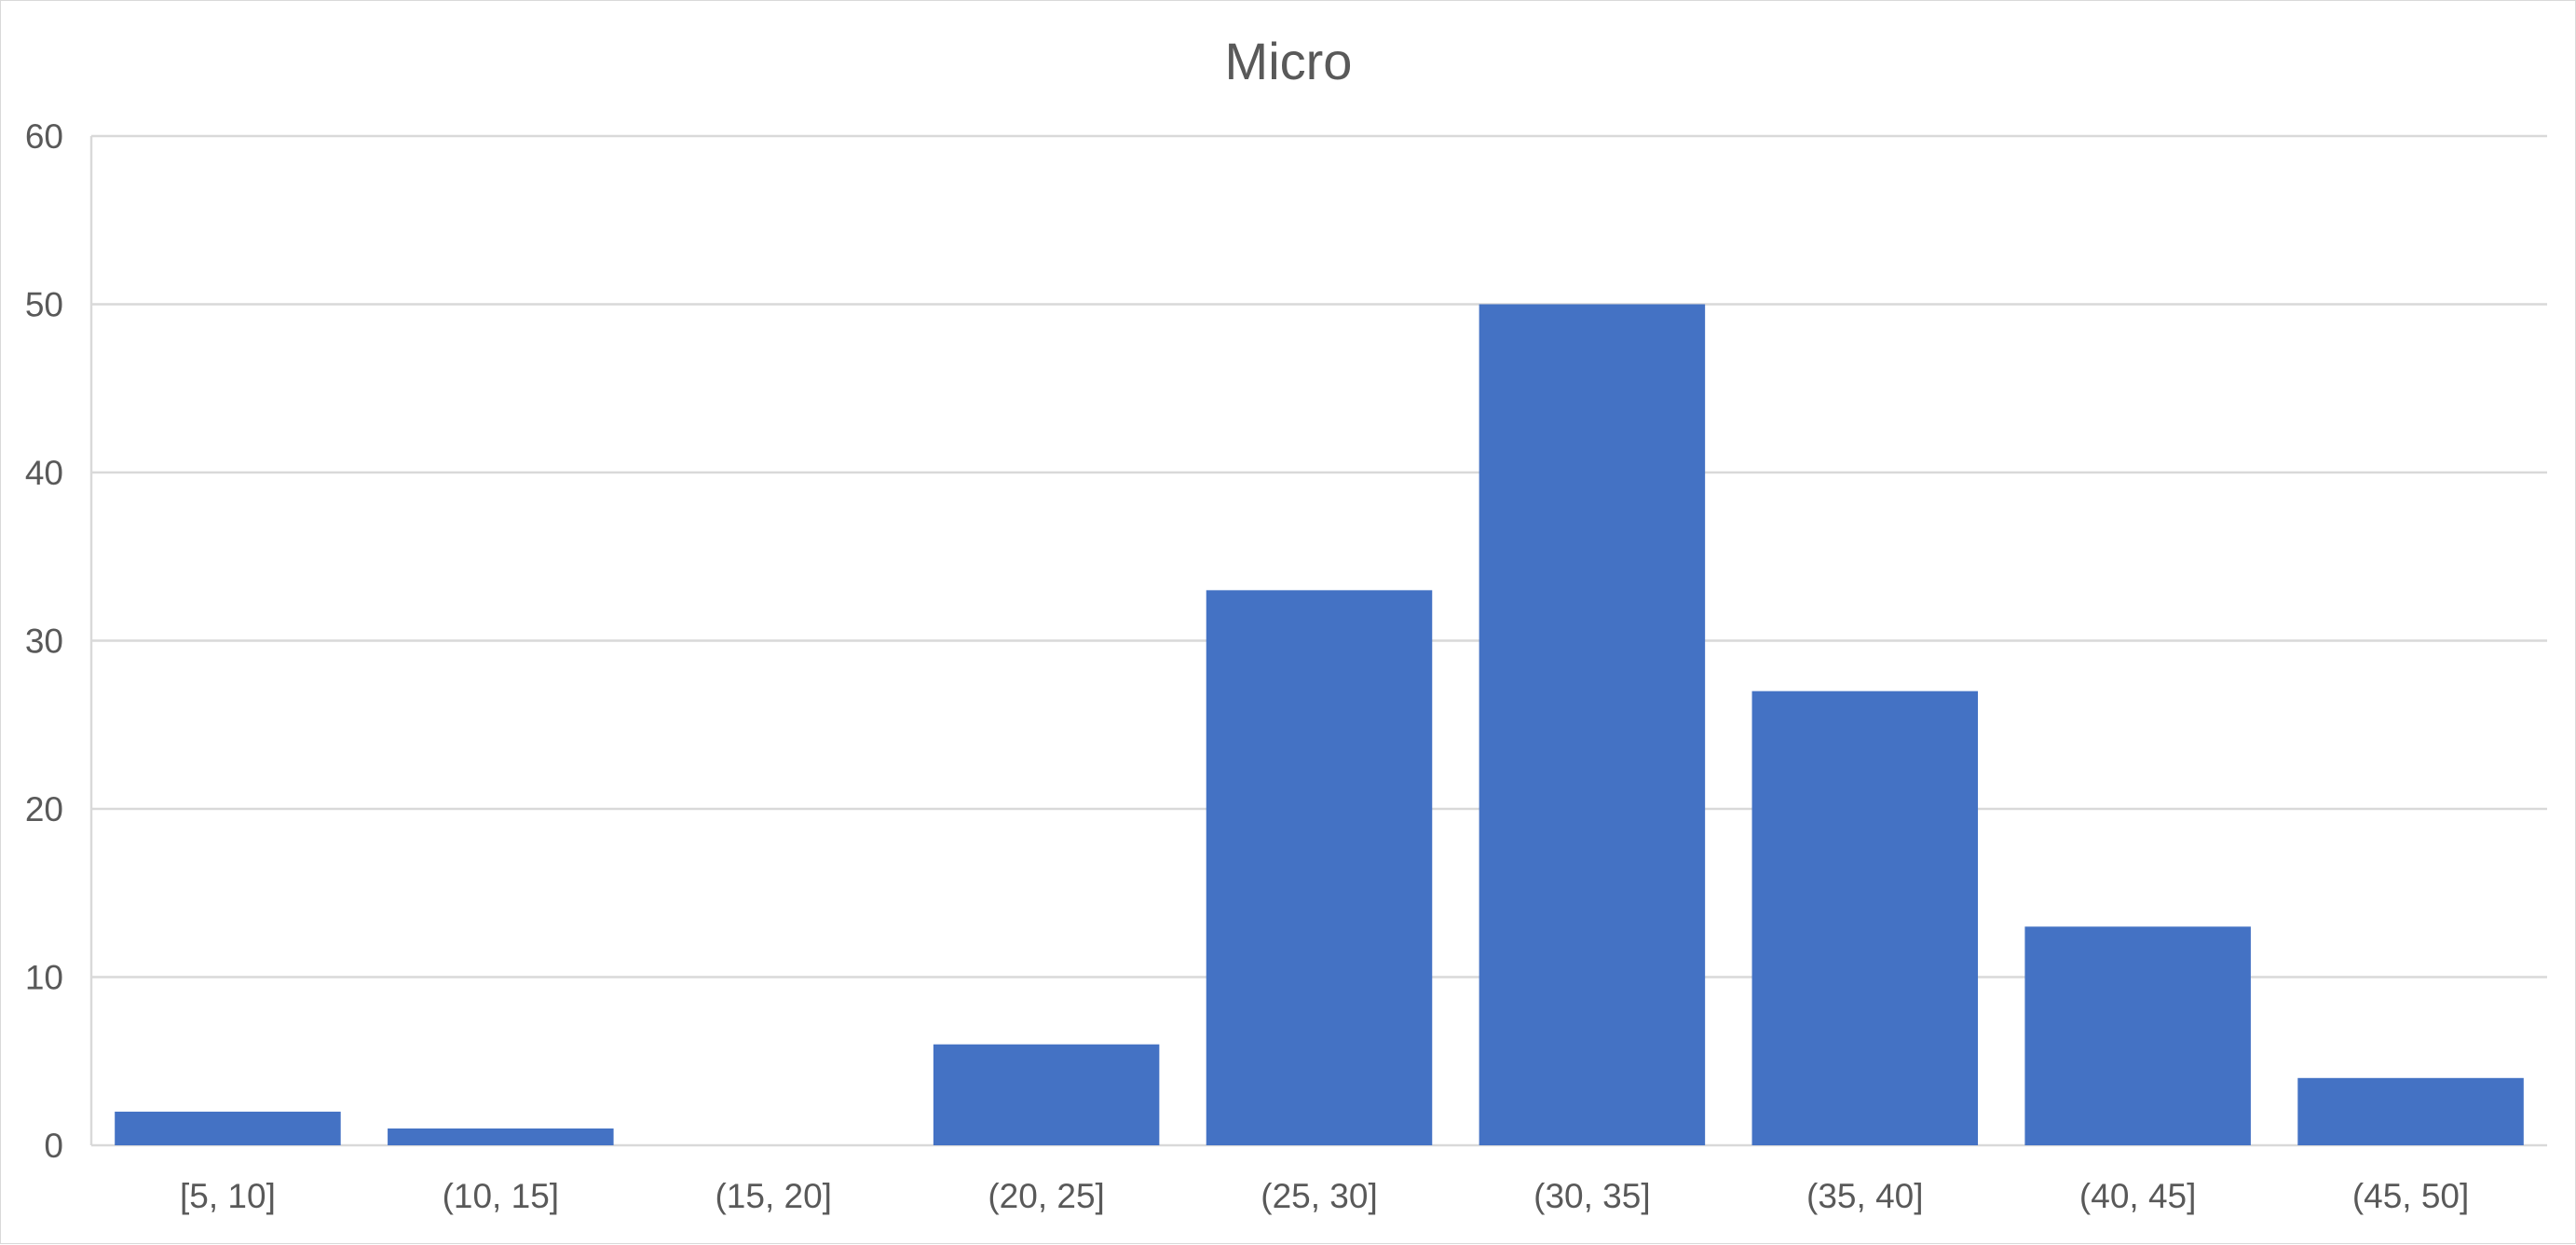  What do you see at coordinates (1864, 1196) in the screenshot?
I see `x-tick-label: (35, 40]` at bounding box center [1864, 1196].